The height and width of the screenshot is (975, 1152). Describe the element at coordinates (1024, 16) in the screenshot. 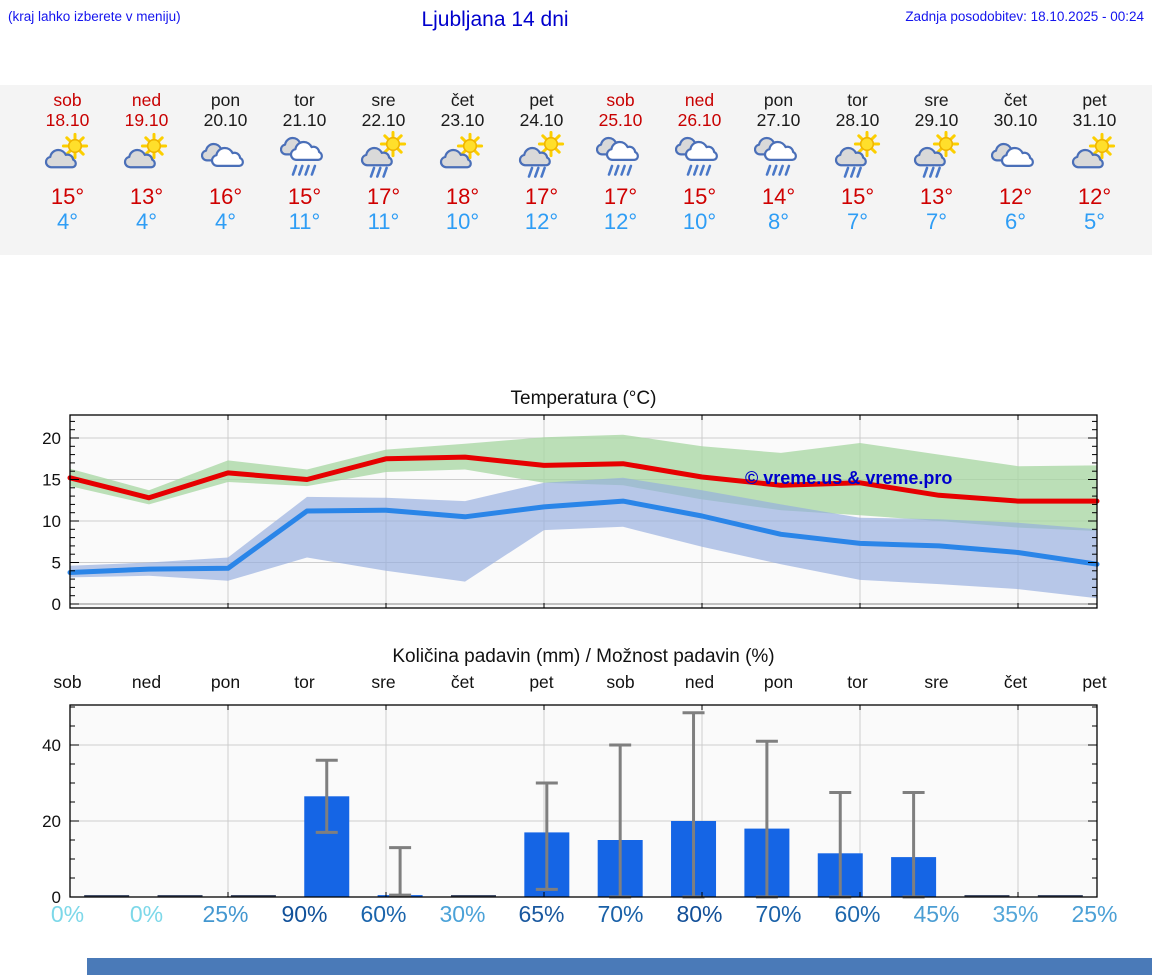

I see `last-updated-timestamp: Zadnja posodobitev: 18.10.2025 - 00:24` at that location.